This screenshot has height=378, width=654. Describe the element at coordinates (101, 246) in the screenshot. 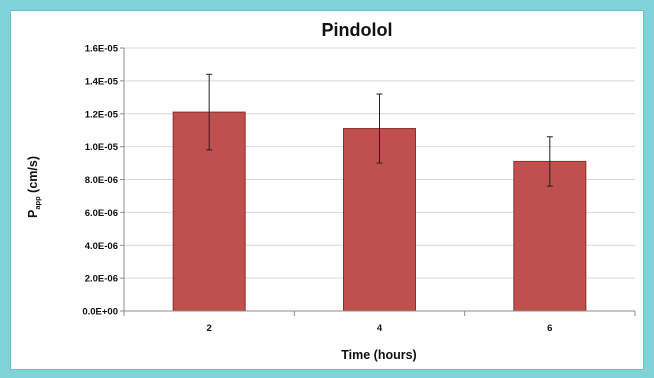

I see `y-tick-label: 4.0E-06` at that location.